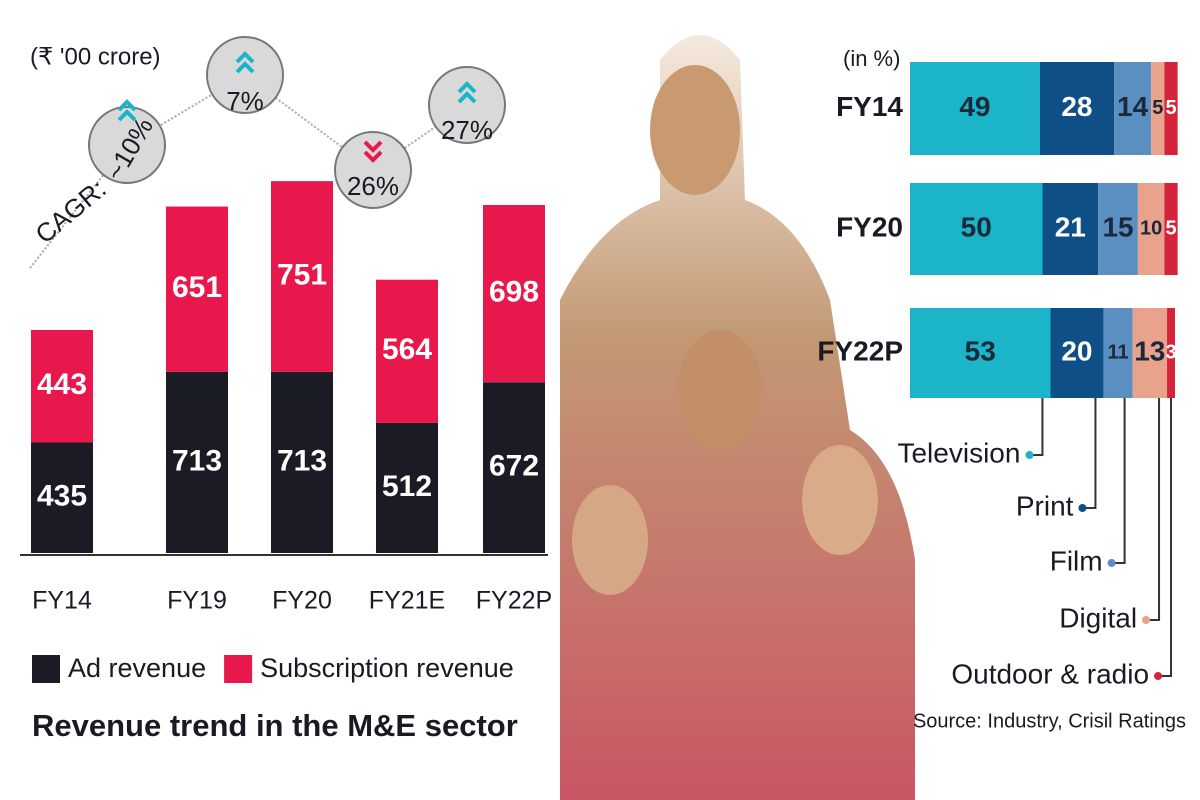 This screenshot has height=800, width=1200. What do you see at coordinates (467, 105) in the screenshot?
I see `cagr-bubble: 27%` at bounding box center [467, 105].